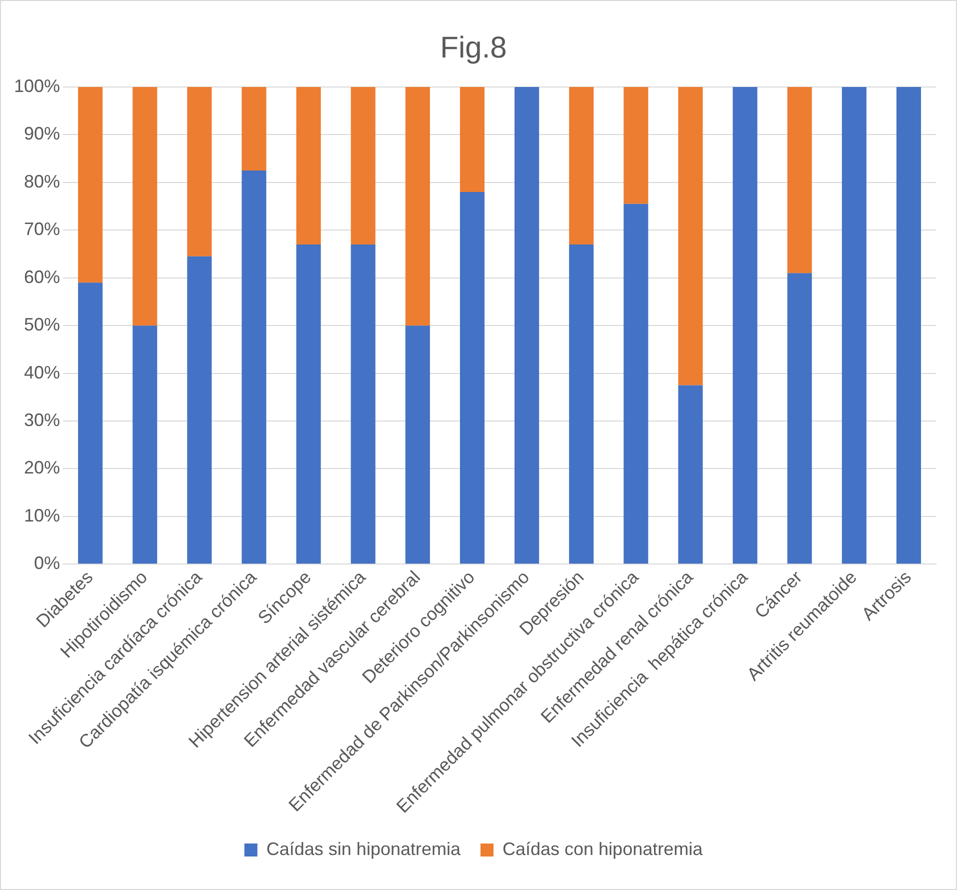  I want to click on legend-label: Caídas sin hiponatremia, so click(364, 848).